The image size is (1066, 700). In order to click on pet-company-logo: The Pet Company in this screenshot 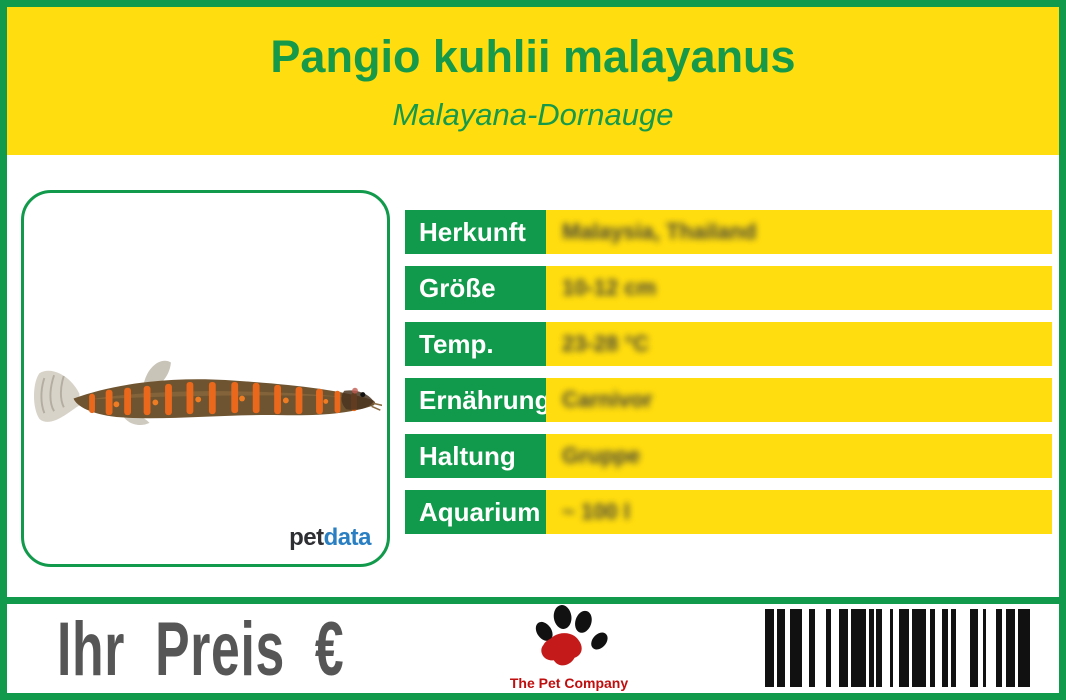, I will do `click(569, 648)`.